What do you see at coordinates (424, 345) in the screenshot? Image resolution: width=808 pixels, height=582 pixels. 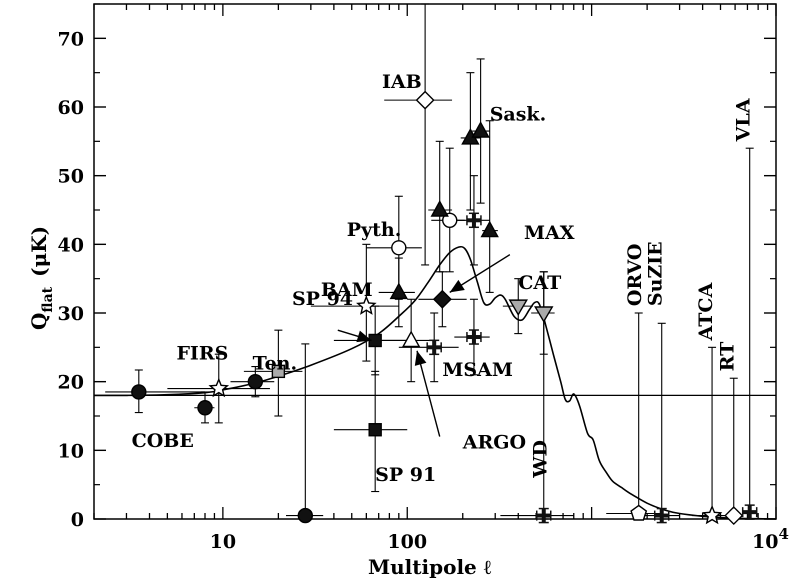 I see `label-arrows` at bounding box center [424, 345].